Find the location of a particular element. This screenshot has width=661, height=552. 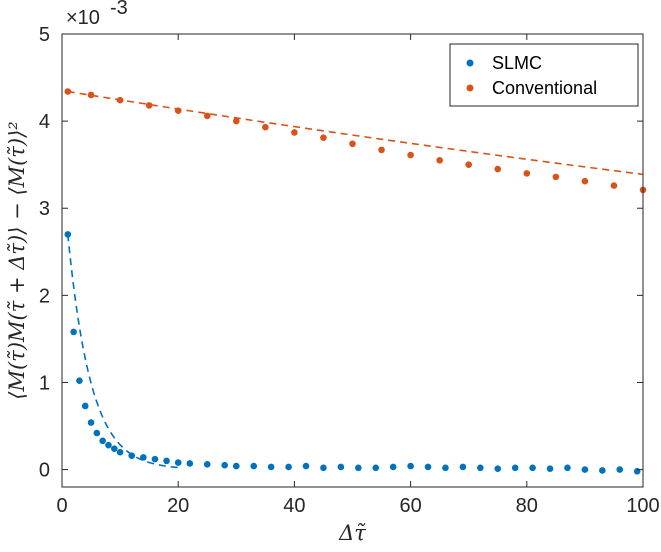

legend-marker-conventional is located at coordinates (470, 88).